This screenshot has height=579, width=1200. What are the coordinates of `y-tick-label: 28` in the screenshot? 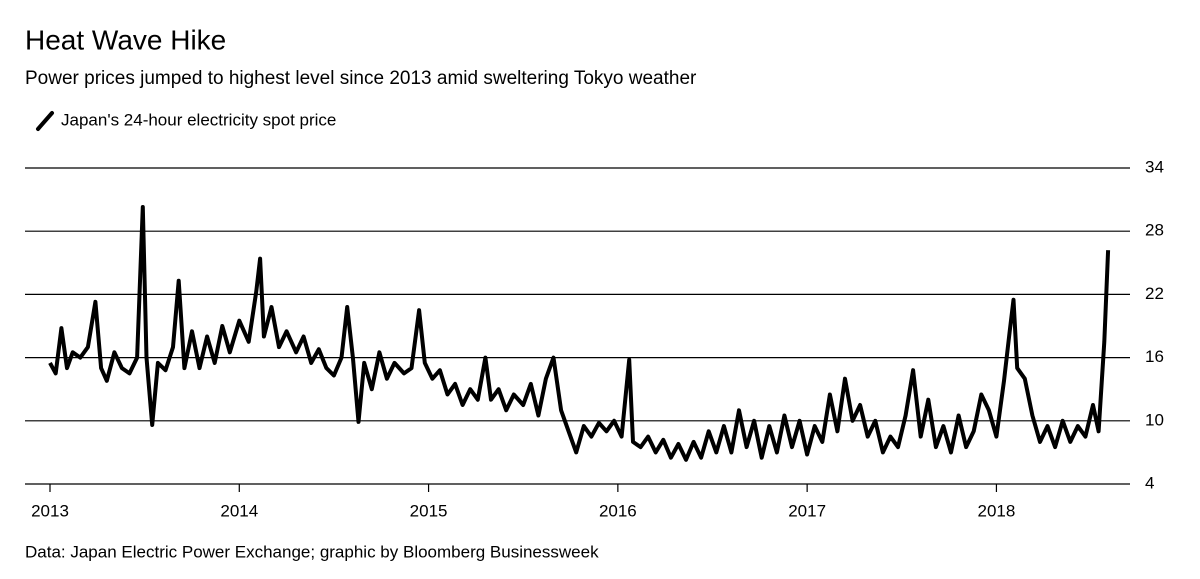 It's located at (1154, 230).